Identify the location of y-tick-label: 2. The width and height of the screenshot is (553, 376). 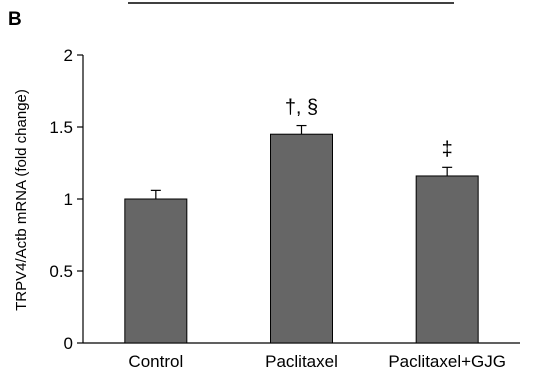
(68, 55).